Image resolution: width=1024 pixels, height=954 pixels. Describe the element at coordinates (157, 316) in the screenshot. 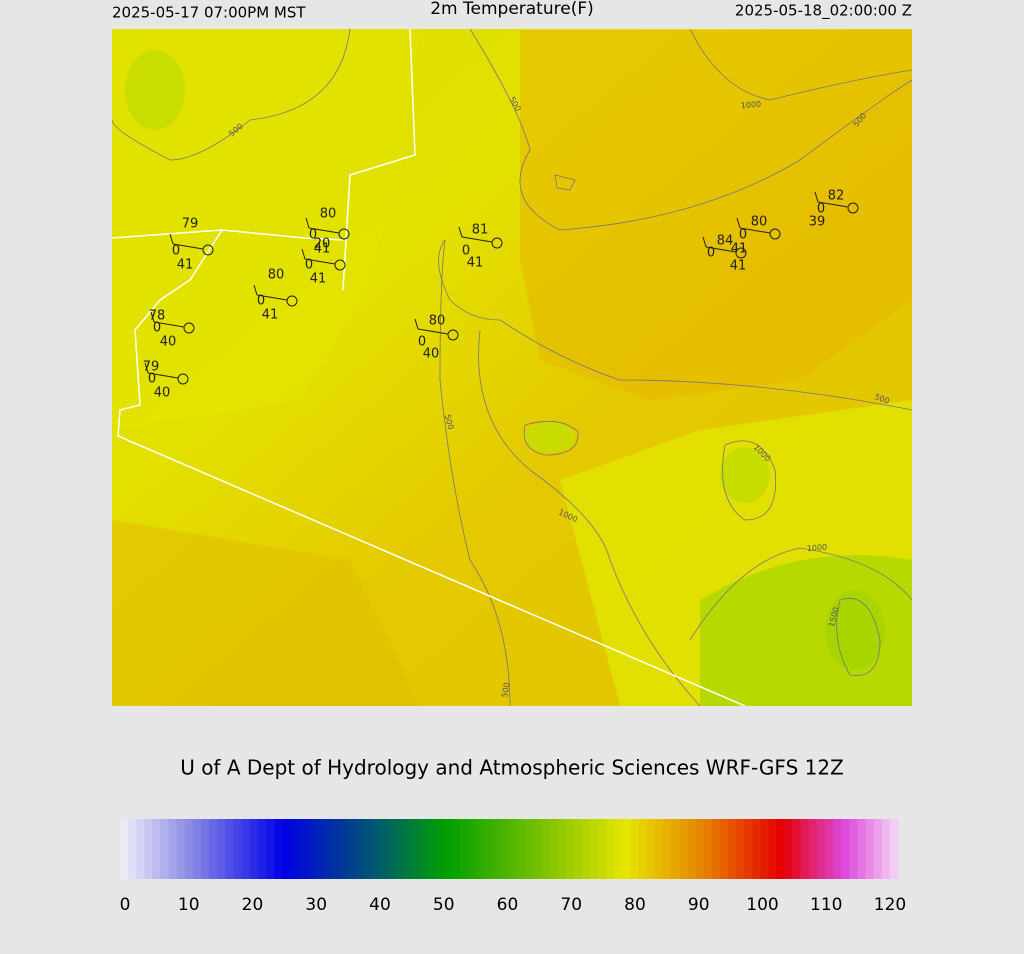

I see `temperature: 78` at that location.